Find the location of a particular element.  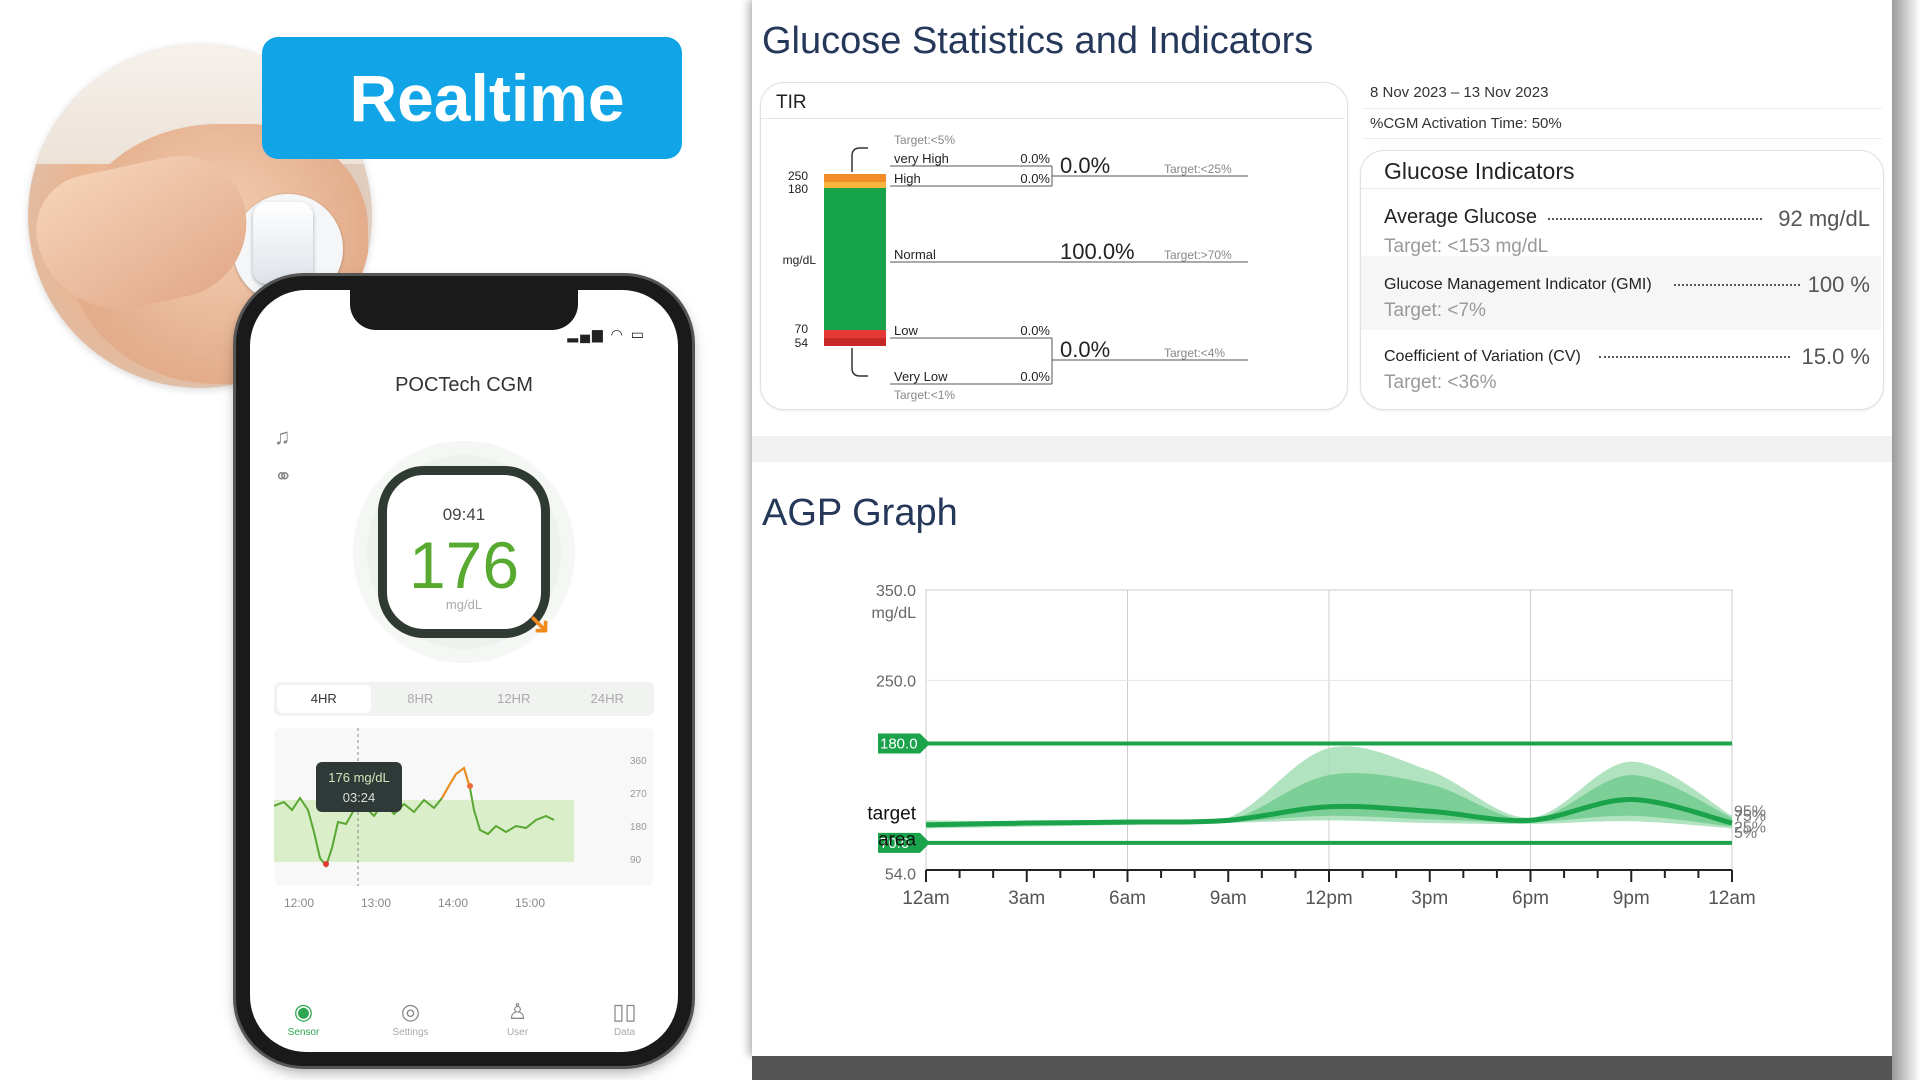

status-bar-icons: ▂▄▆ ◠ ▭ is located at coordinates (606, 334).